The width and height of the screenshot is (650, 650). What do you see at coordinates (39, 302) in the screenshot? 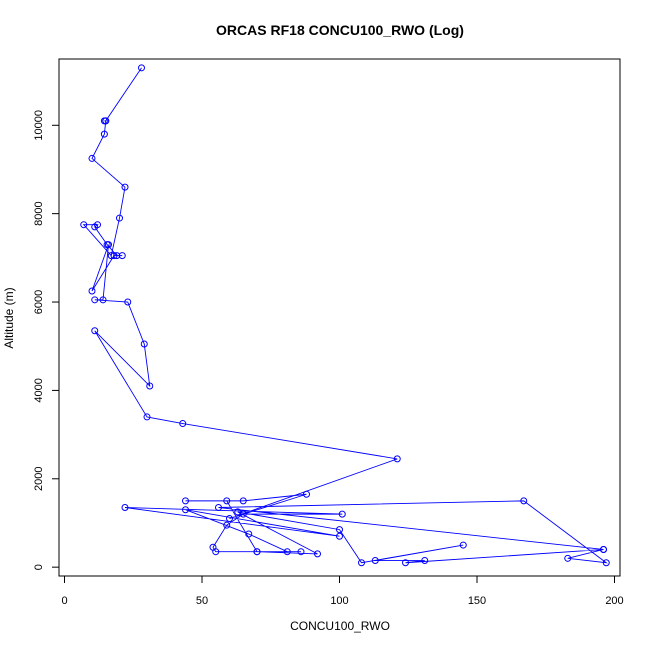
I see `y-tick-label: 6000` at bounding box center [39, 302].